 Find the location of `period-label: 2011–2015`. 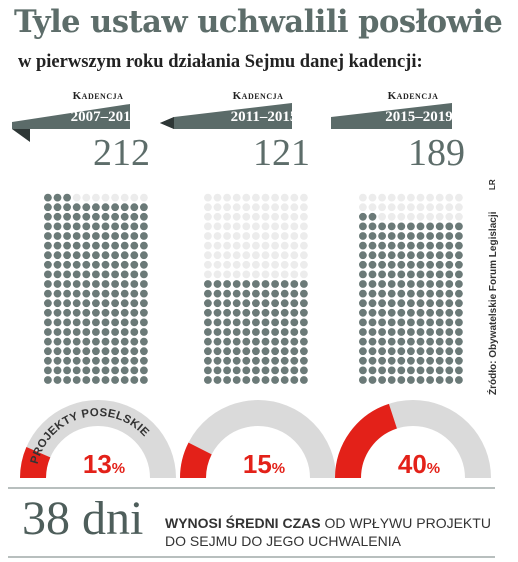

period-label: 2011–2015 is located at coordinates (264, 117).